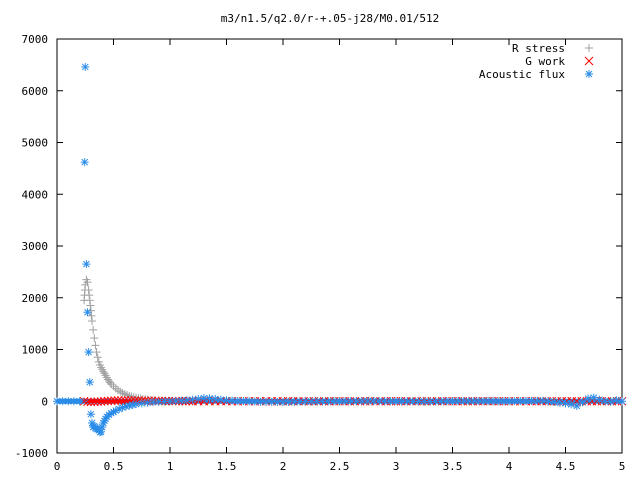 Image resolution: width=640 pixels, height=480 pixels. I want to click on legend-label: Acoustic flux, so click(522, 74).